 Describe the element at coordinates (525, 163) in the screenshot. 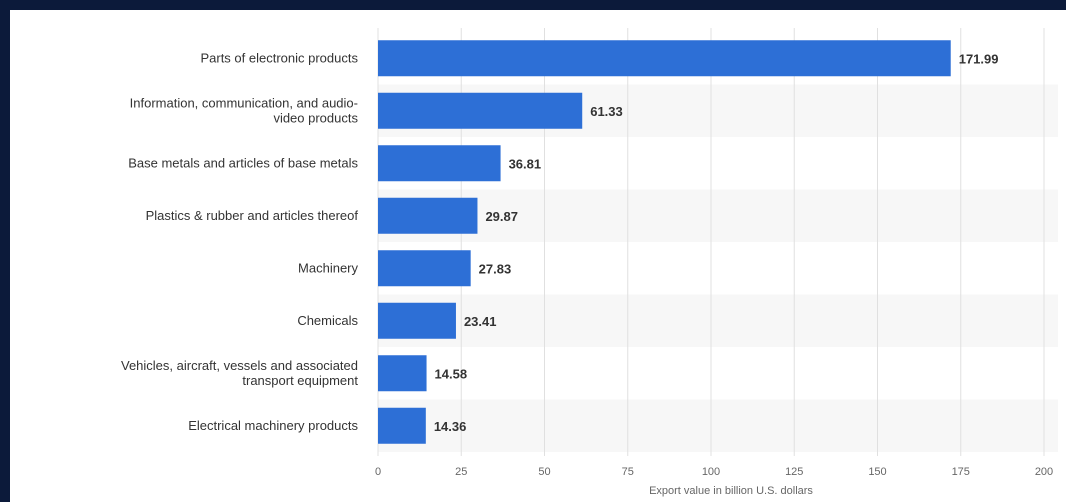

I see `value-label: 36.81` at that location.